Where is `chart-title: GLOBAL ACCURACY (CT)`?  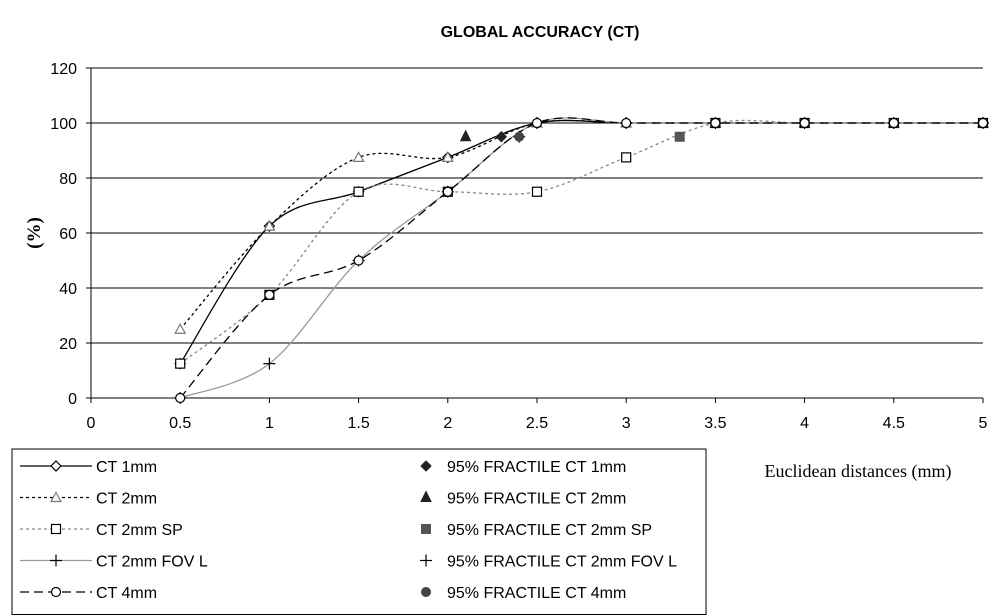
chart-title: GLOBAL ACCURACY (CT) is located at coordinates (540, 32).